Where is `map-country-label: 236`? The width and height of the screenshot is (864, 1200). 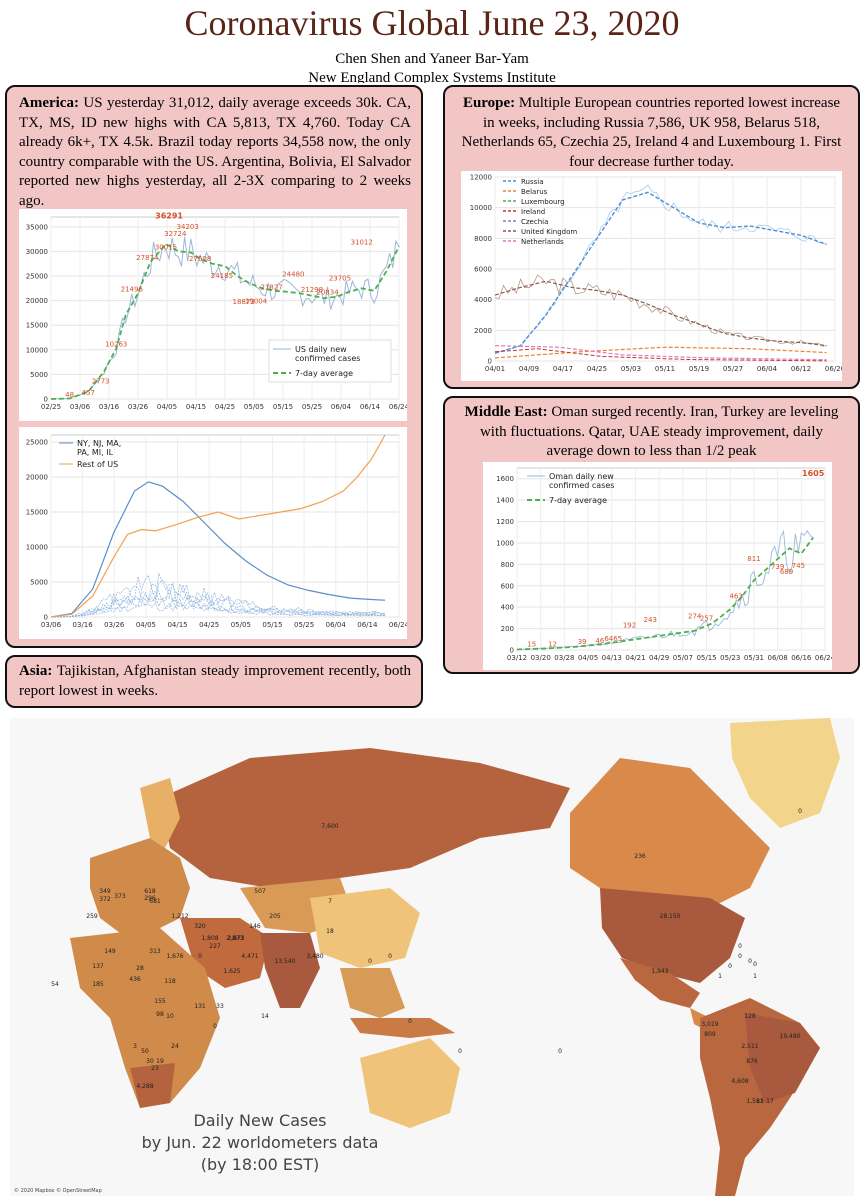
map-country-label: 236 is located at coordinates (640, 856).